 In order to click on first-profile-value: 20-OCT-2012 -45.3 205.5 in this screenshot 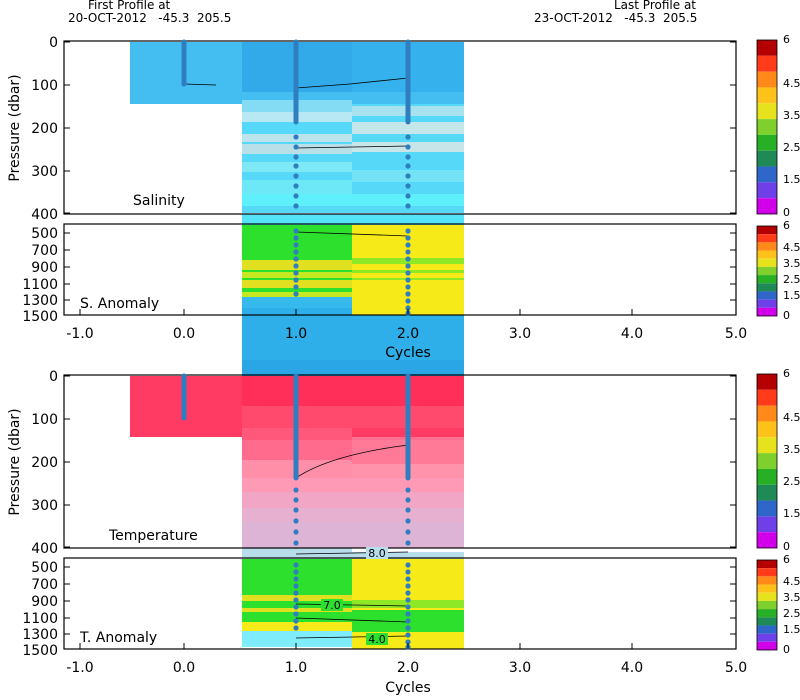, I will do `click(149, 18)`.